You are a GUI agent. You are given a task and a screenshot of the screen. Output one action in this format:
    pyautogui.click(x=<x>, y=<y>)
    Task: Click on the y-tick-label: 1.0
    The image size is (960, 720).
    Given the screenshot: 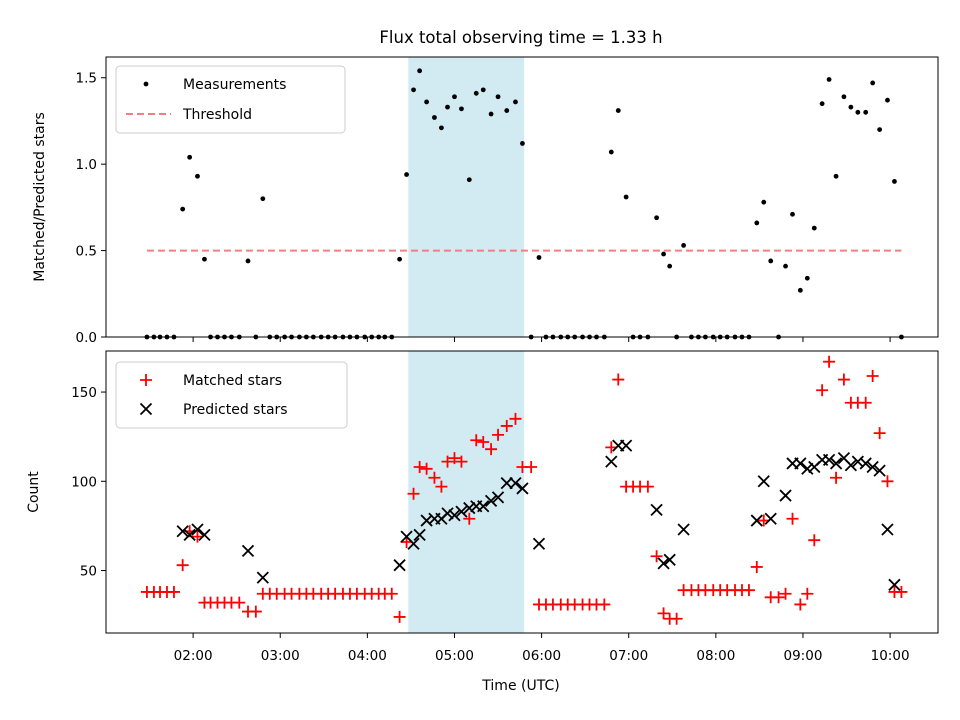 What is the action you would take?
    pyautogui.click(x=86, y=165)
    